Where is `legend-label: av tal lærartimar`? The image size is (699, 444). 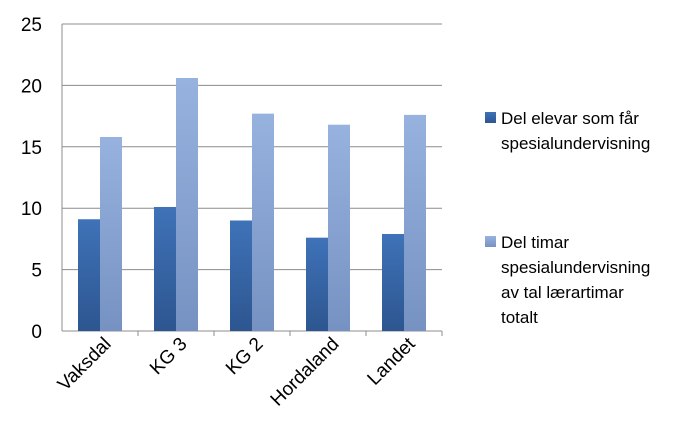
legend-label: av tal lærartimar is located at coordinates (562, 292).